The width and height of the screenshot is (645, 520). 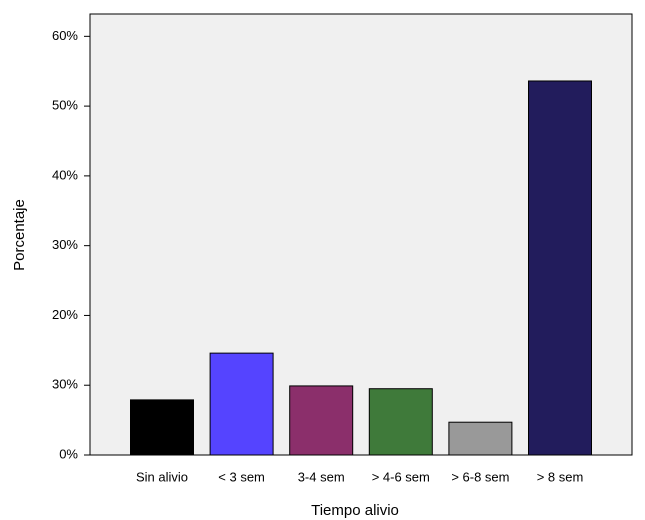 What do you see at coordinates (65, 314) in the screenshot?
I see `y-tick-label: 20%` at bounding box center [65, 314].